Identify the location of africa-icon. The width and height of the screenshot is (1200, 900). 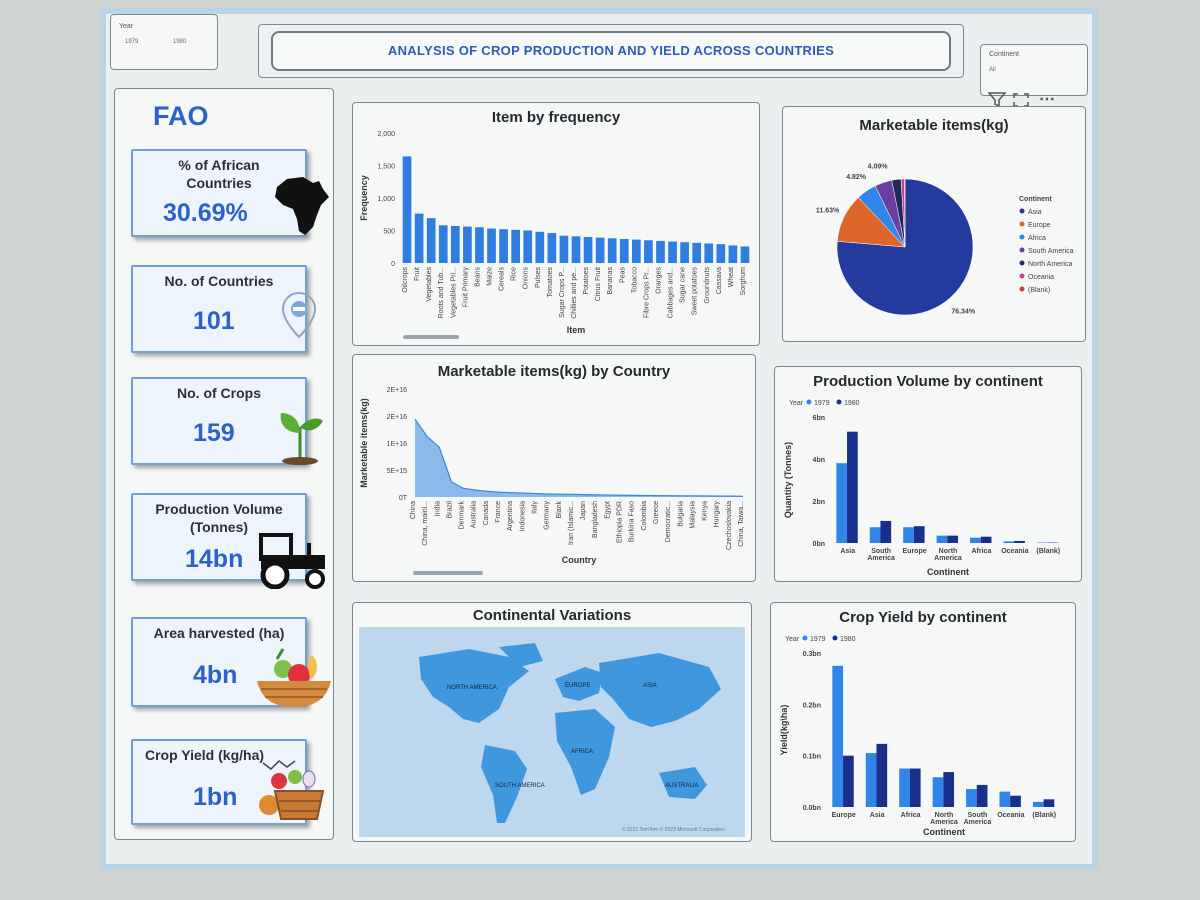
(302, 208).